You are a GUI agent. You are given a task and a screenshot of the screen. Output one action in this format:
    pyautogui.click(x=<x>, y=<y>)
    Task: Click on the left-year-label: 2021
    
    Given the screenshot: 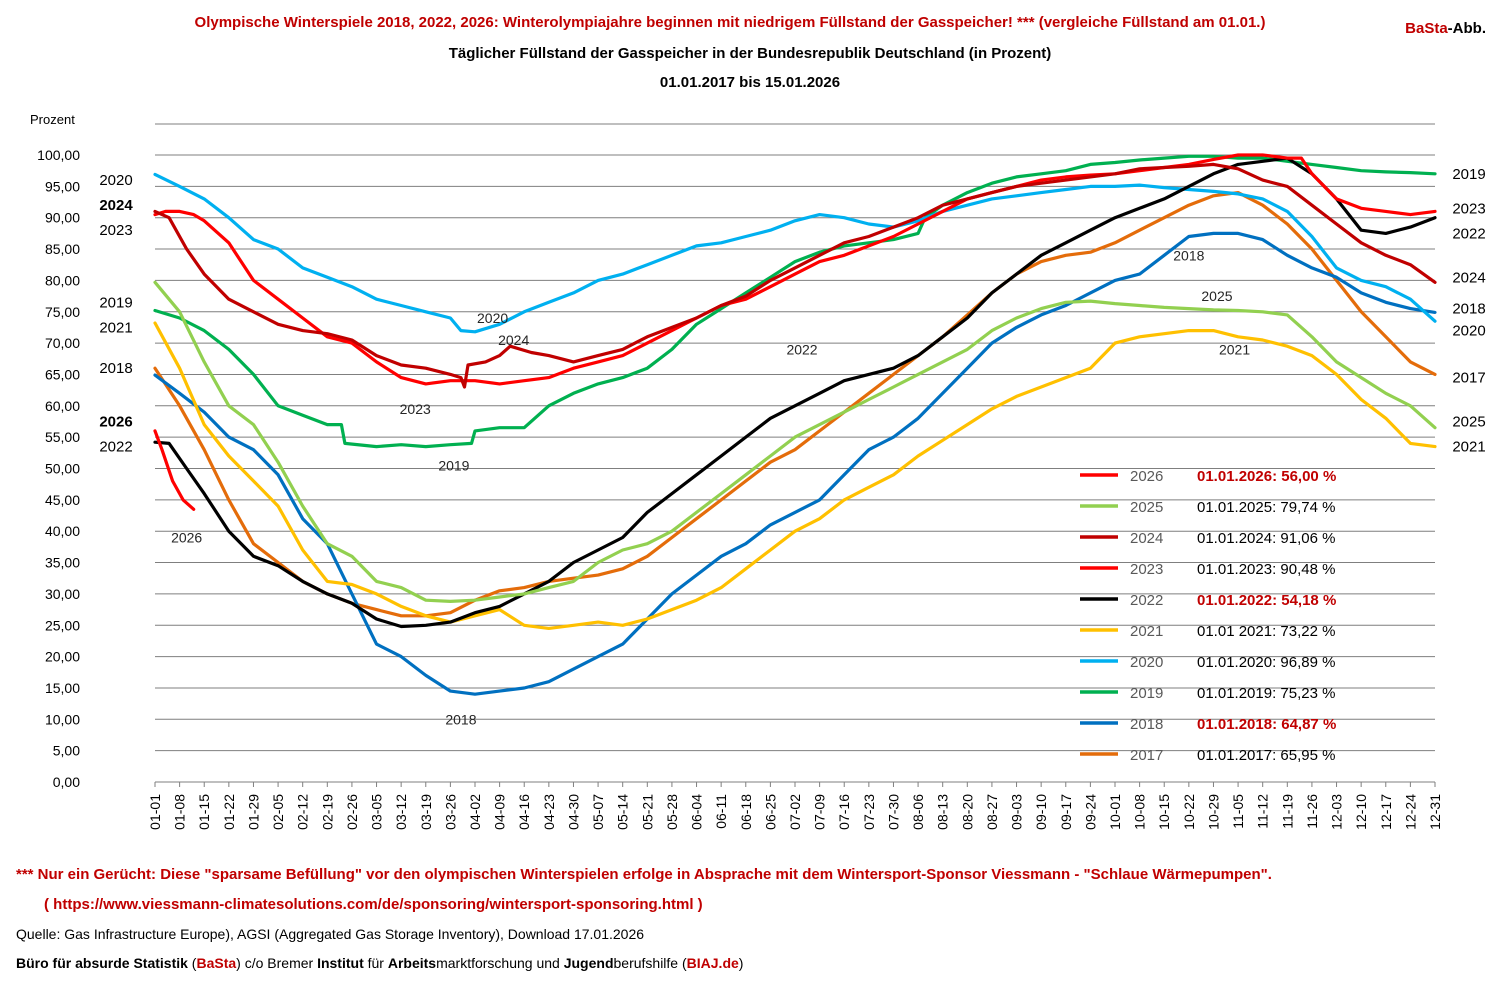 What is the action you would take?
    pyautogui.click(x=115, y=327)
    